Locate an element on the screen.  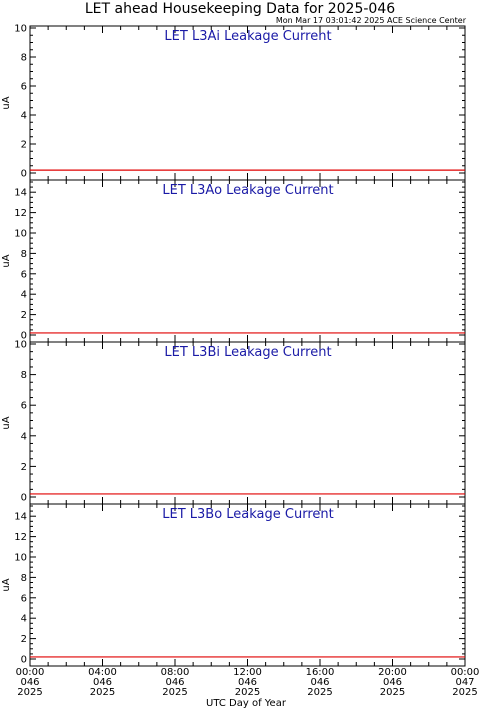
panel-title: LET L3Ai Leakage Current is located at coordinates (247, 36).